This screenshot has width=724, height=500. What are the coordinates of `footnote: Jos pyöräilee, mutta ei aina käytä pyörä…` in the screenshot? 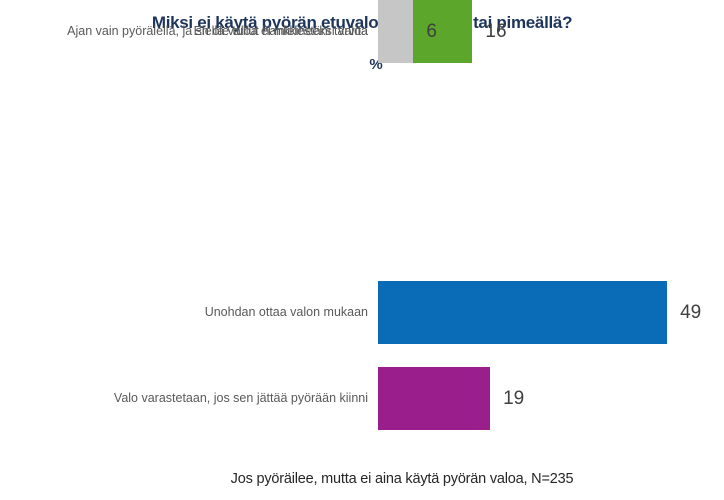 It's located at (402, 479).